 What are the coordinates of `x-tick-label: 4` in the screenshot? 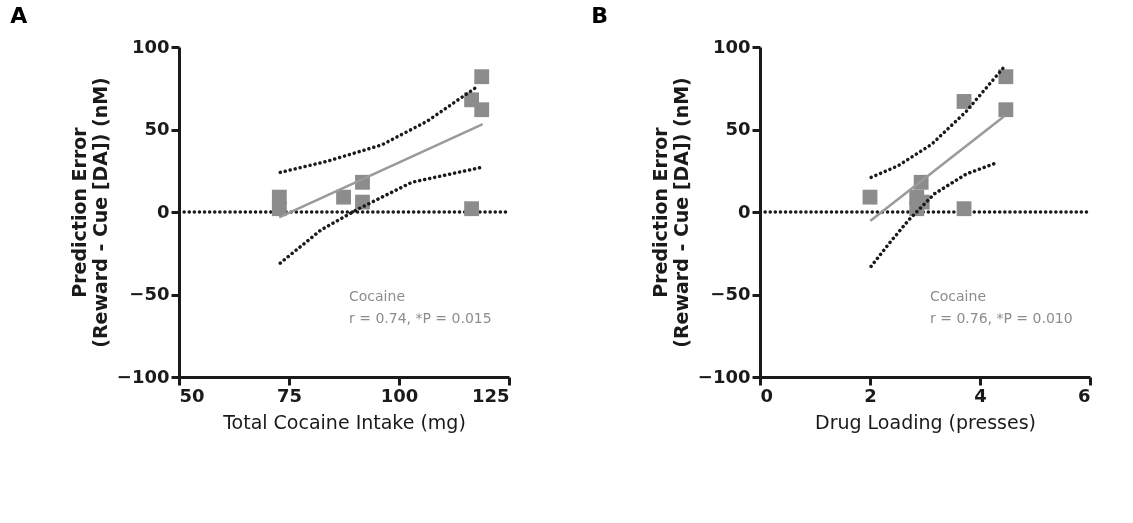 It's located at (980, 395).